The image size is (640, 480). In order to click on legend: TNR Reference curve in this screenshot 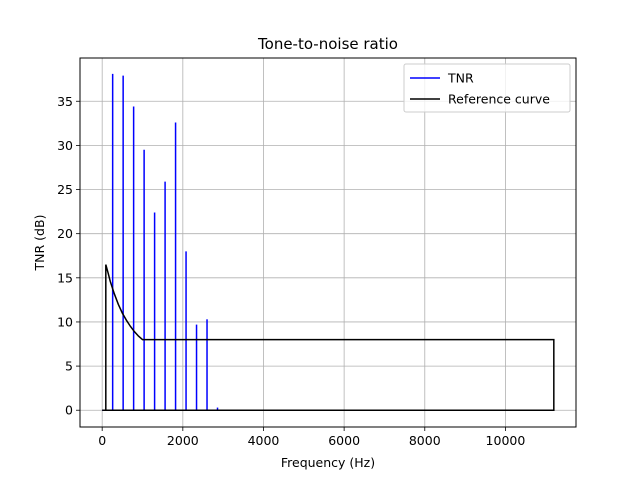, I will do `click(487, 88)`.